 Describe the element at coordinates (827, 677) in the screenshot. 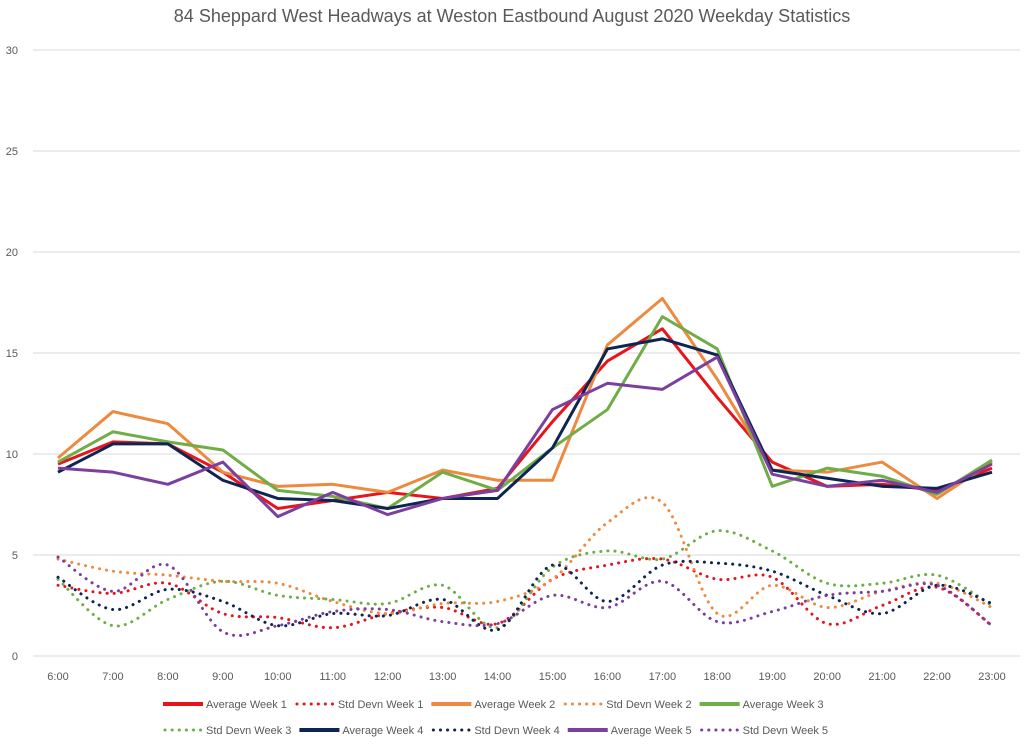

I see `x-tick-label: 20:00` at that location.